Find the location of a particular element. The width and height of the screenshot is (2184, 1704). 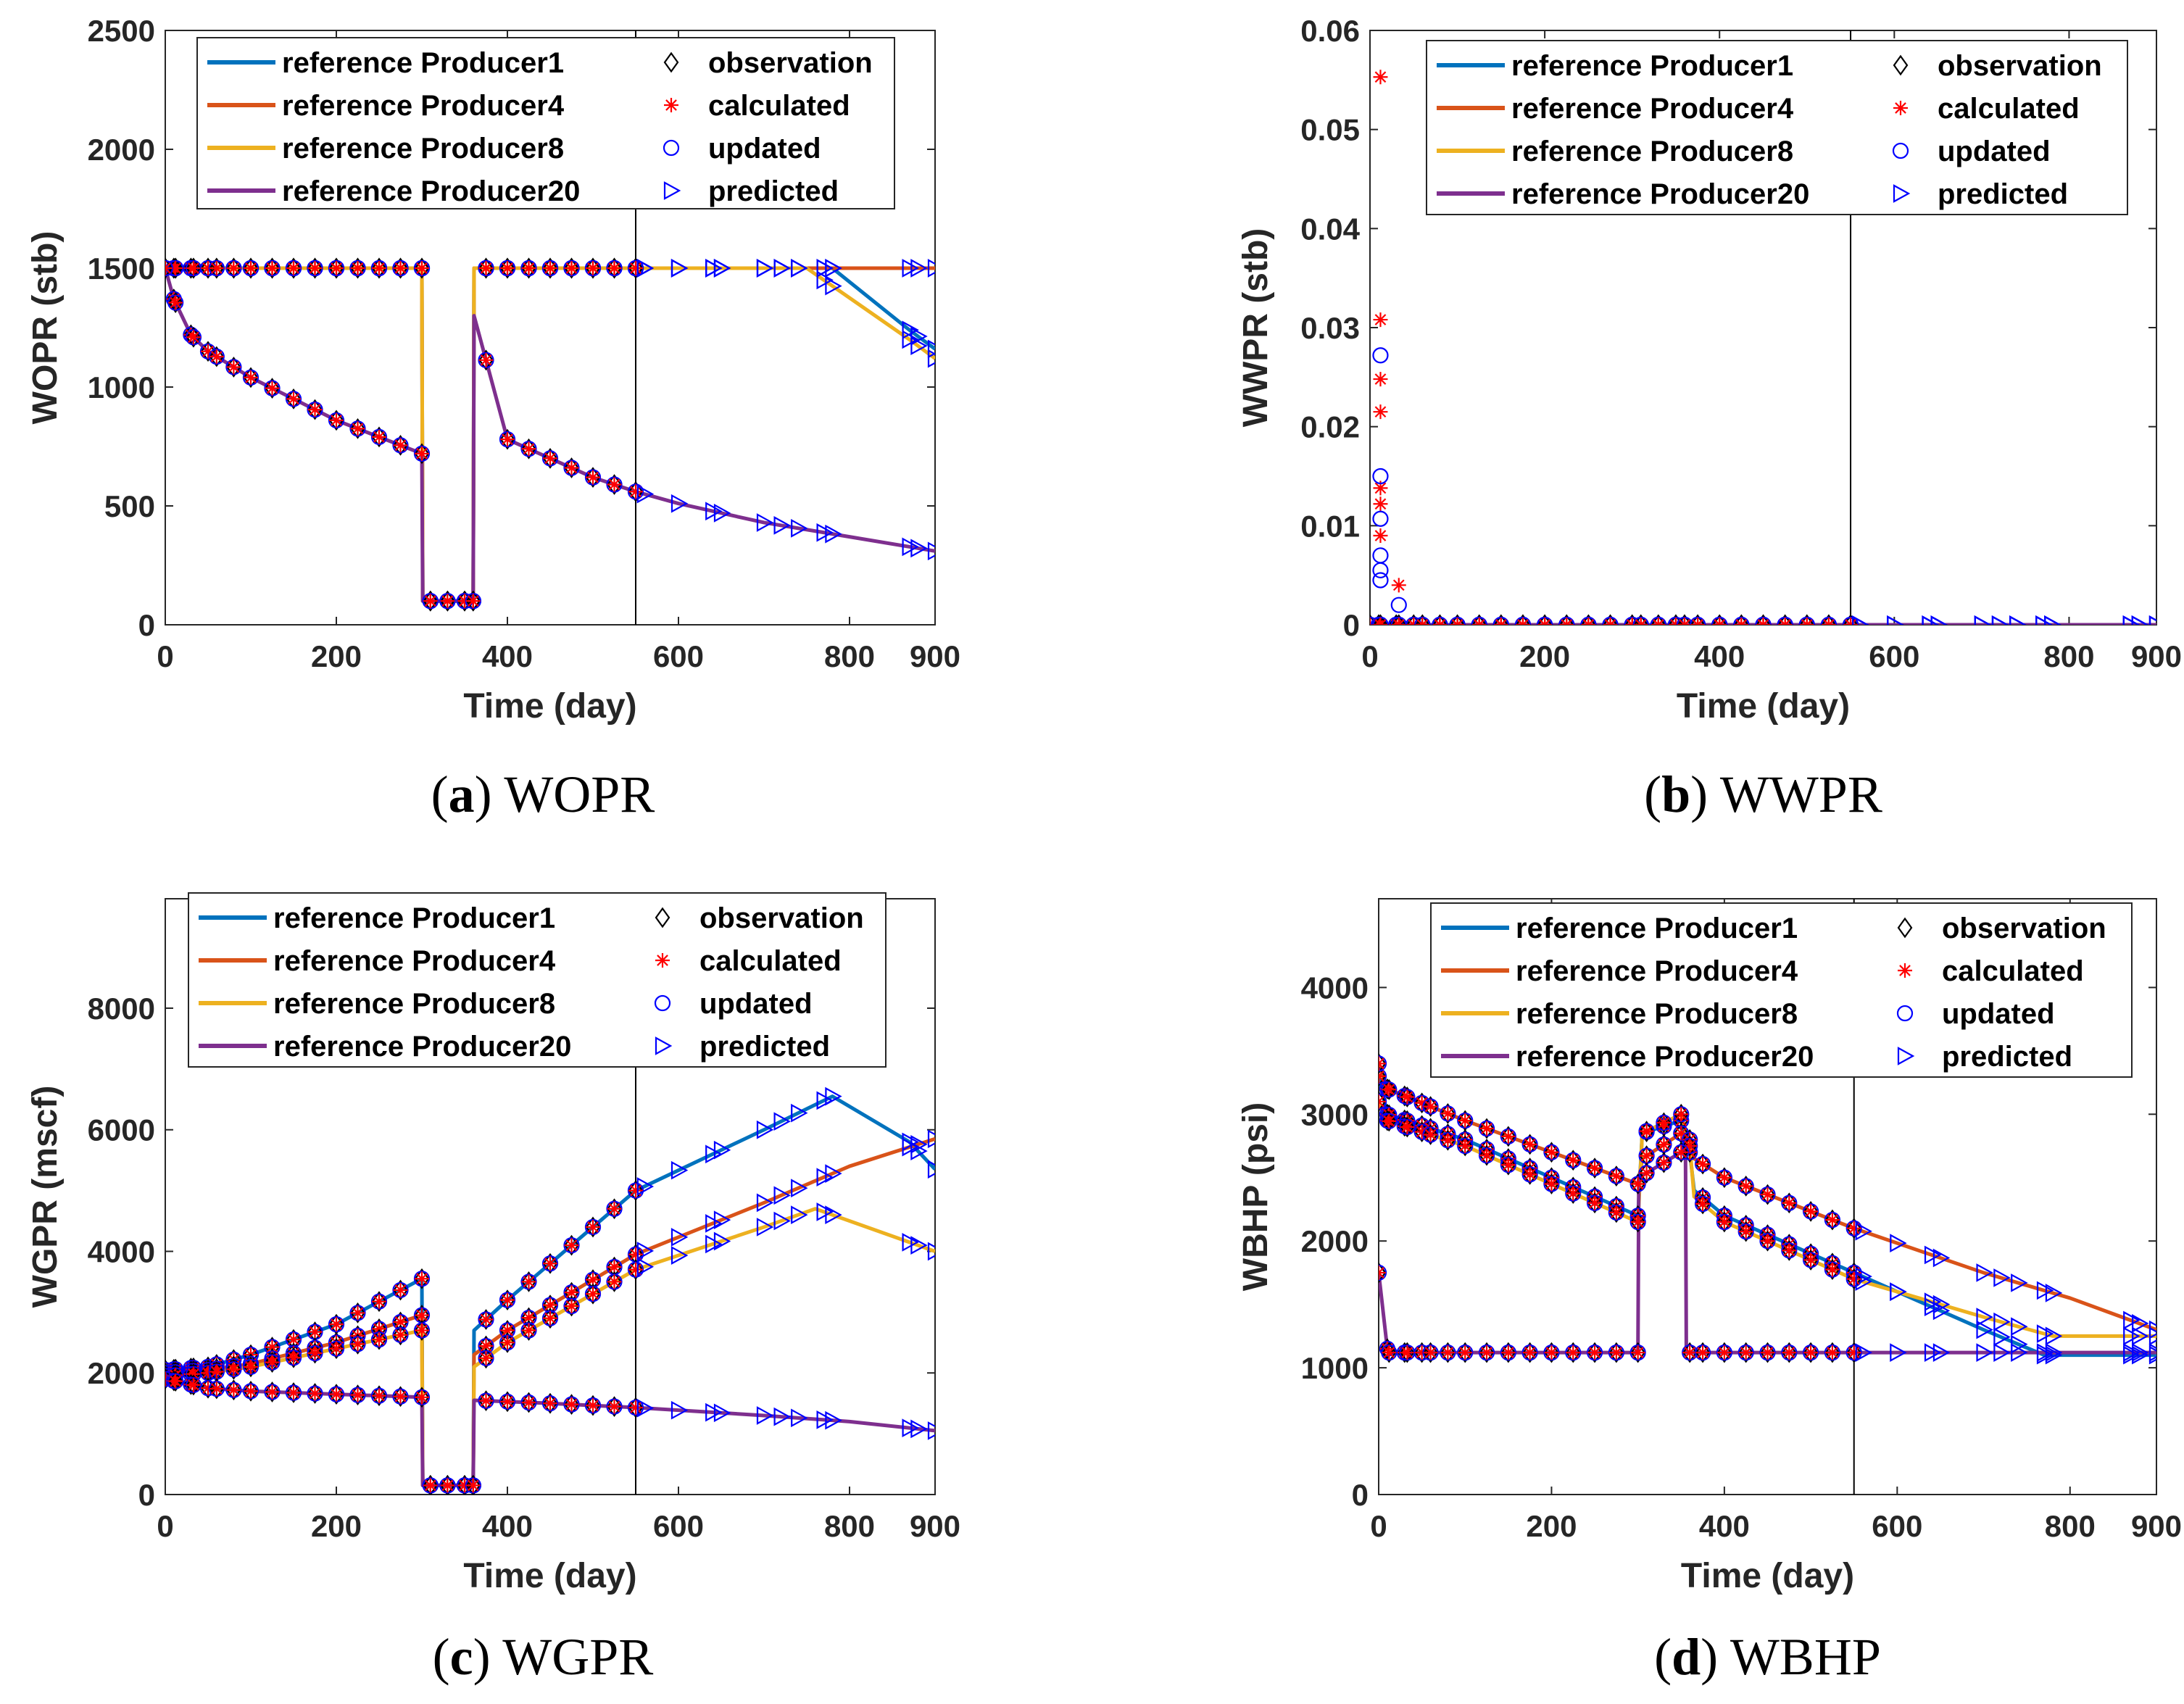

caption-title: WGPR is located at coordinates (577, 1657).